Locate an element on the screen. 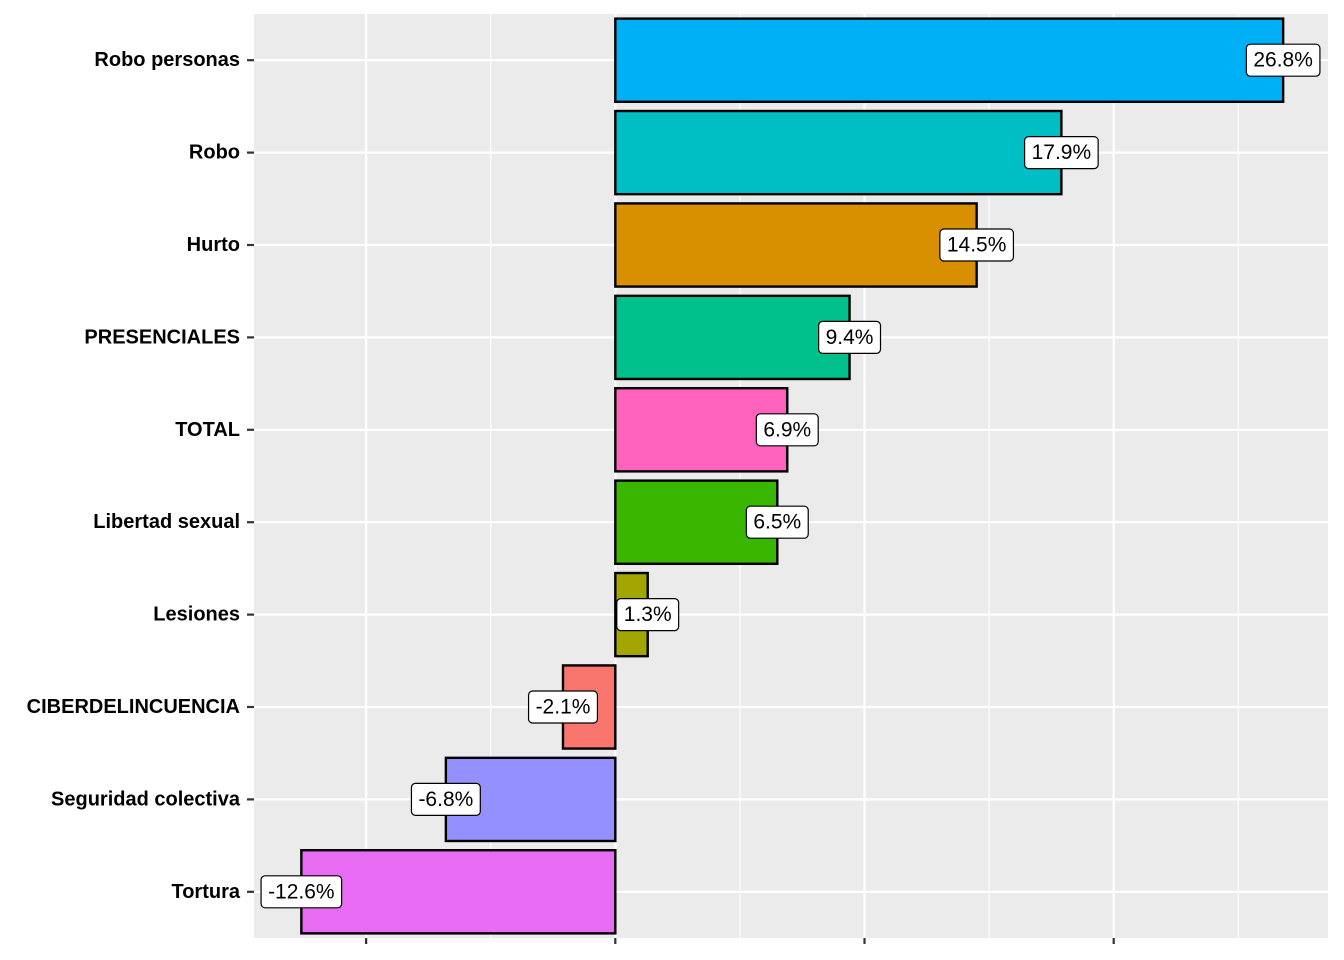 The image size is (1344, 960). y-tick-label: TOTAL is located at coordinates (207, 430).